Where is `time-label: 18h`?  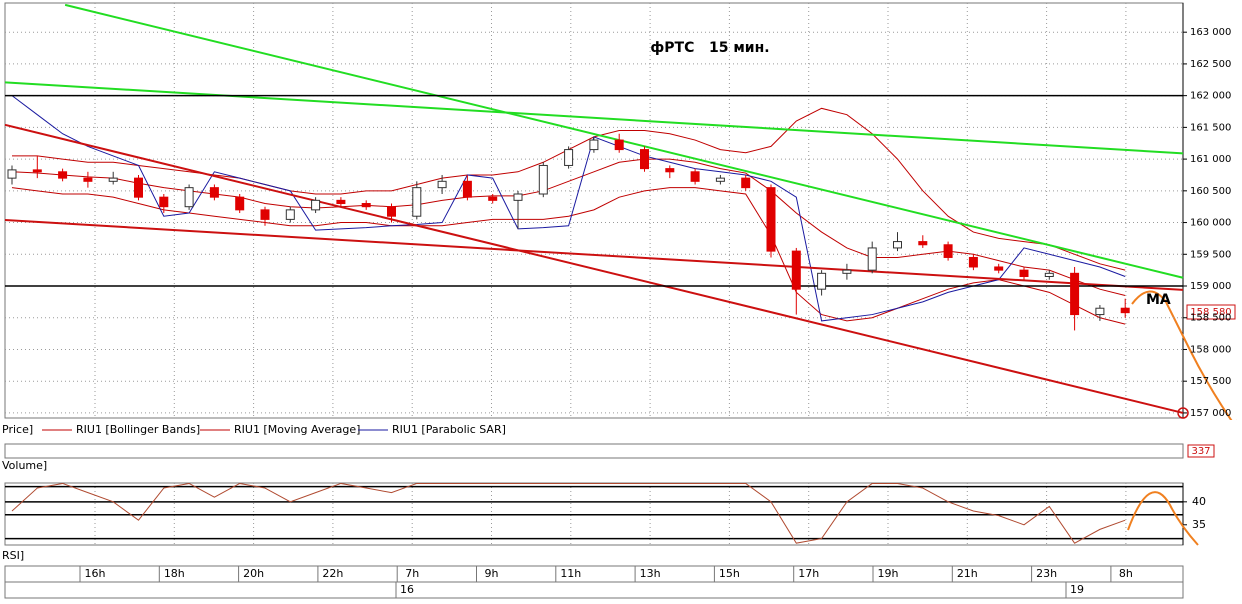
time-label: 18h is located at coordinates (174, 573).